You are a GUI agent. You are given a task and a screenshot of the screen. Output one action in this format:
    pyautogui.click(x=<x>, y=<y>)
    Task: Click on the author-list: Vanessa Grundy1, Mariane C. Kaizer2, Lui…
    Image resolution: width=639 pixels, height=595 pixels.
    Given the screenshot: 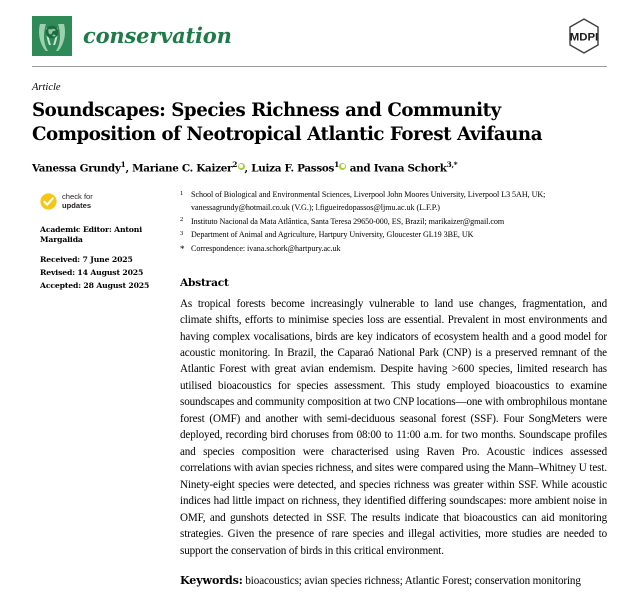 What is the action you would take?
    pyautogui.click(x=319, y=168)
    